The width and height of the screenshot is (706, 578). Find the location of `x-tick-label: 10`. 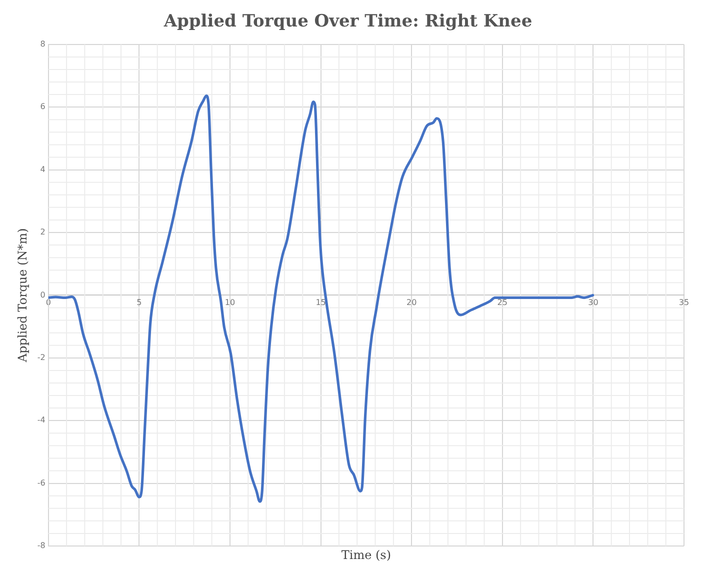

x-tick-label: 10 is located at coordinates (230, 303).